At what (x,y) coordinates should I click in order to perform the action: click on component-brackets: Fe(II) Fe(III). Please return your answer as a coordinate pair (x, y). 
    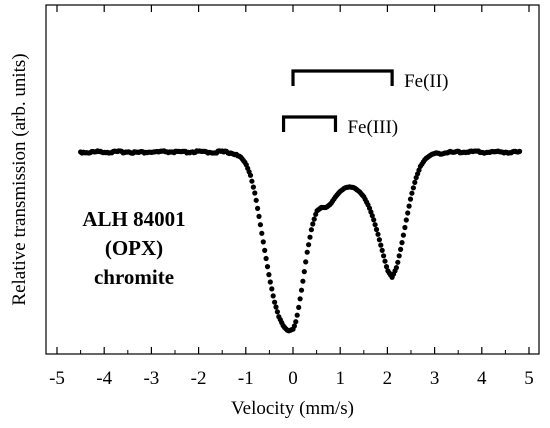
    Looking at the image, I should click on (364, 103).